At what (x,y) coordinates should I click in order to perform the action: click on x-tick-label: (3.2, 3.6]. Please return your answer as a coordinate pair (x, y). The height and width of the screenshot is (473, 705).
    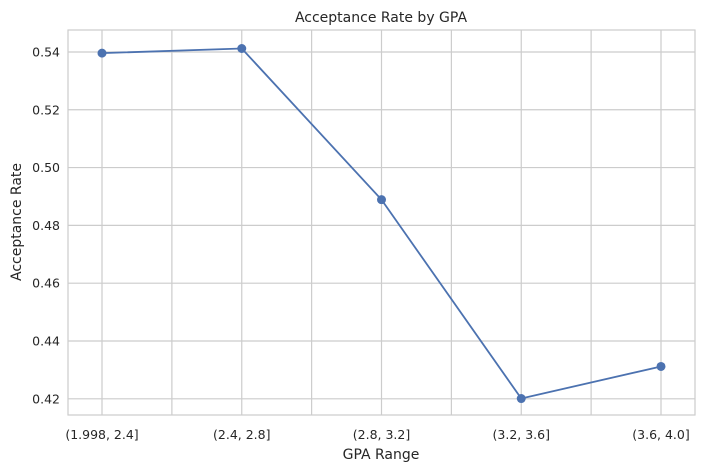
    Looking at the image, I should click on (521, 434).